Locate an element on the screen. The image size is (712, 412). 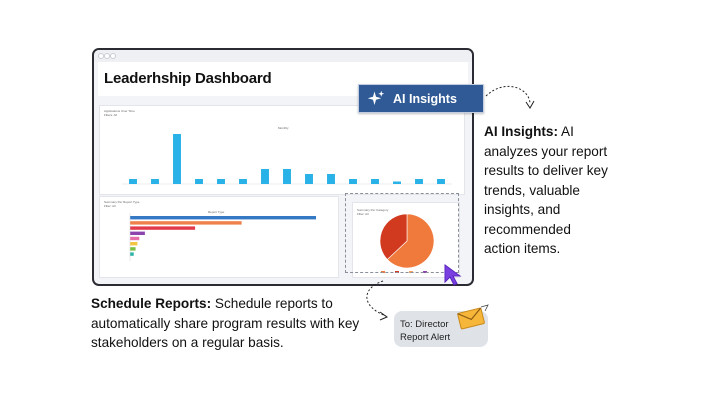
ai-arrowhead is located at coordinates (530, 104).